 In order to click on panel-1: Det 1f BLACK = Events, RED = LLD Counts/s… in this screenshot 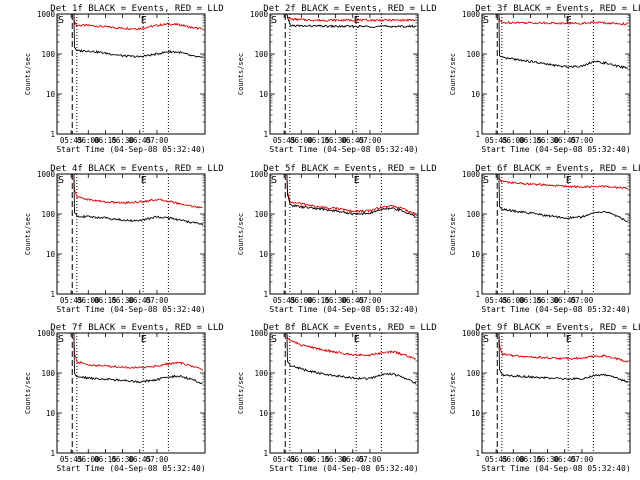, I will do `click(124, 79)`.